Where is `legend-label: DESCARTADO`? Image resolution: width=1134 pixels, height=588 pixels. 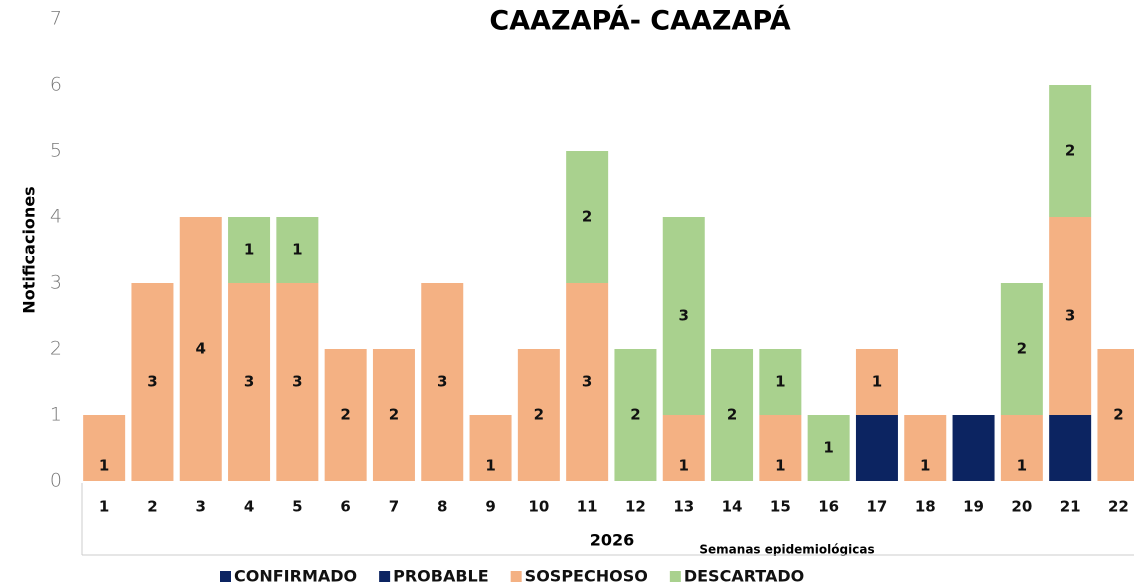 legend-label: DESCARTADO is located at coordinates (744, 576).